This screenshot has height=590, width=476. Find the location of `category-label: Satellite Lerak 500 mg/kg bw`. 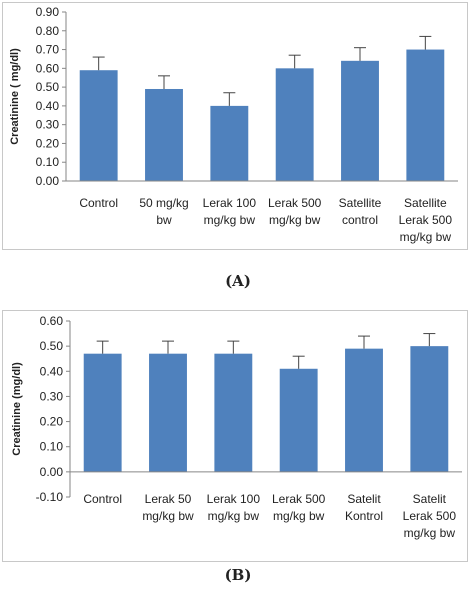

category-label: Satellite Lerak 500 mg/kg bw is located at coordinates (426, 220).